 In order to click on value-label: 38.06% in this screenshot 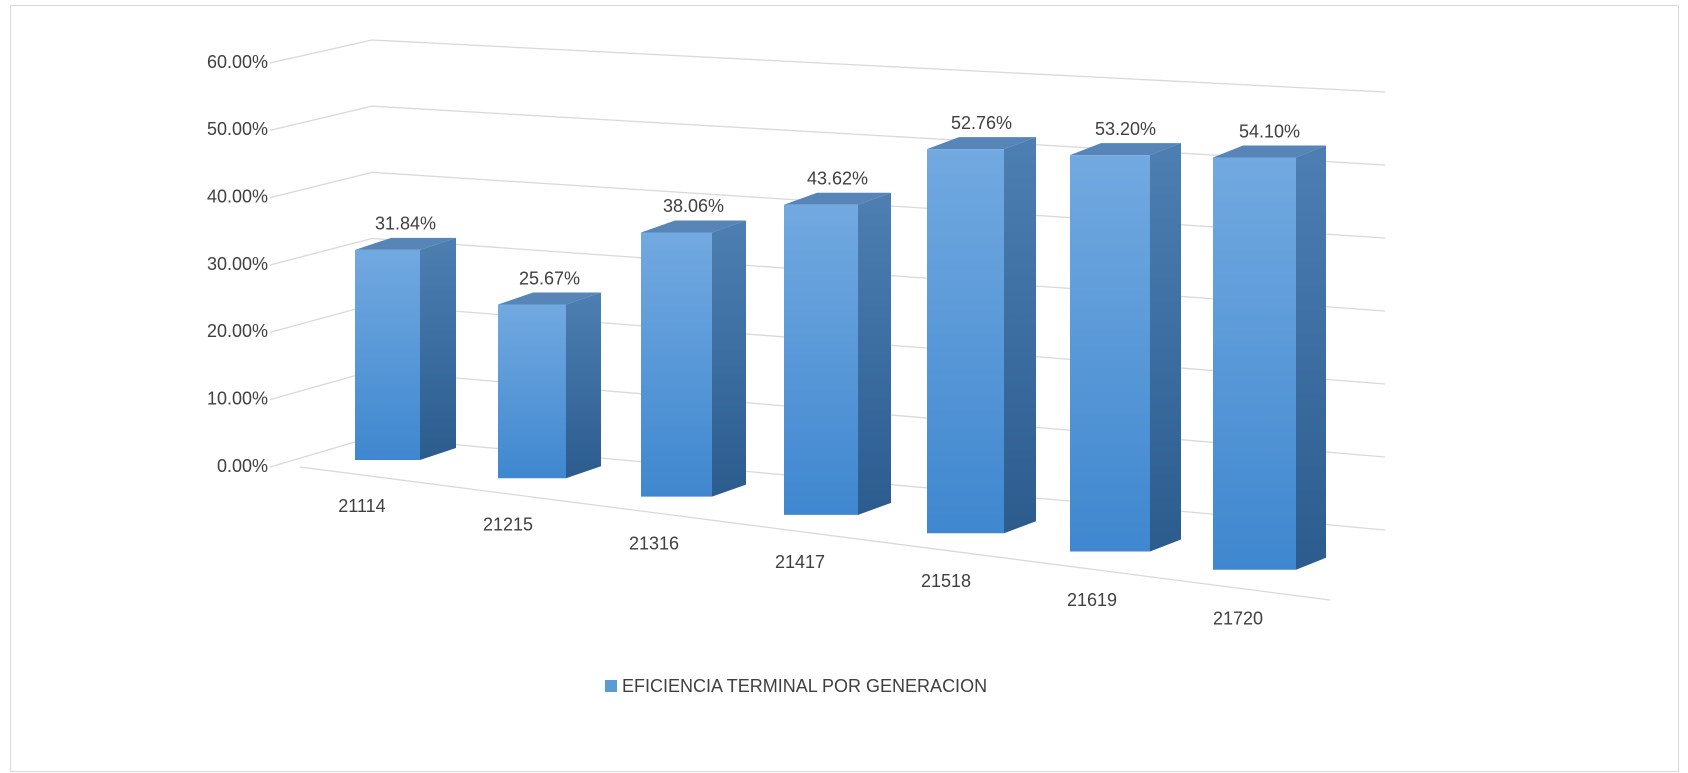, I will do `click(693, 206)`.